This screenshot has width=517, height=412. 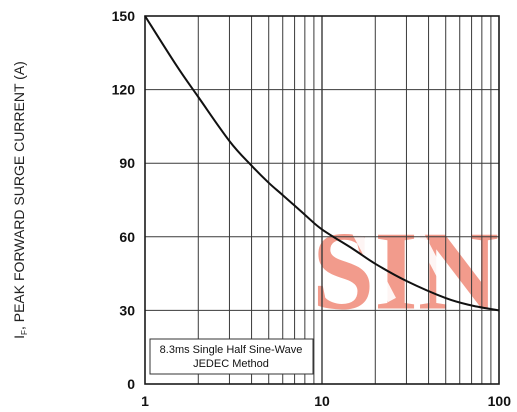 I want to click on y-tick-label: 150, so click(x=124, y=16).